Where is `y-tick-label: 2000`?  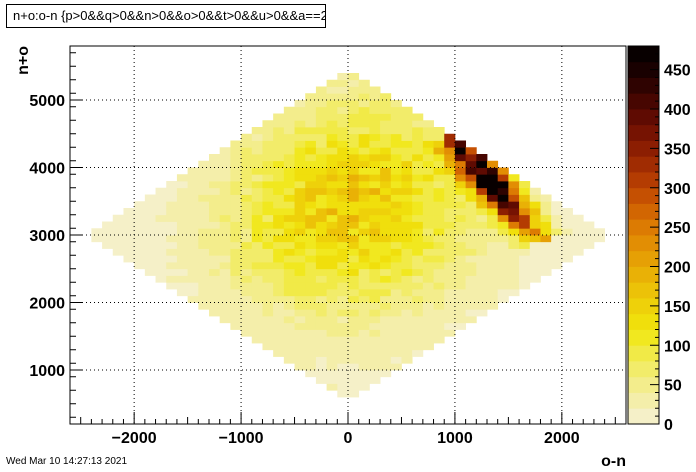 y-tick-label: 2000 is located at coordinates (47, 304).